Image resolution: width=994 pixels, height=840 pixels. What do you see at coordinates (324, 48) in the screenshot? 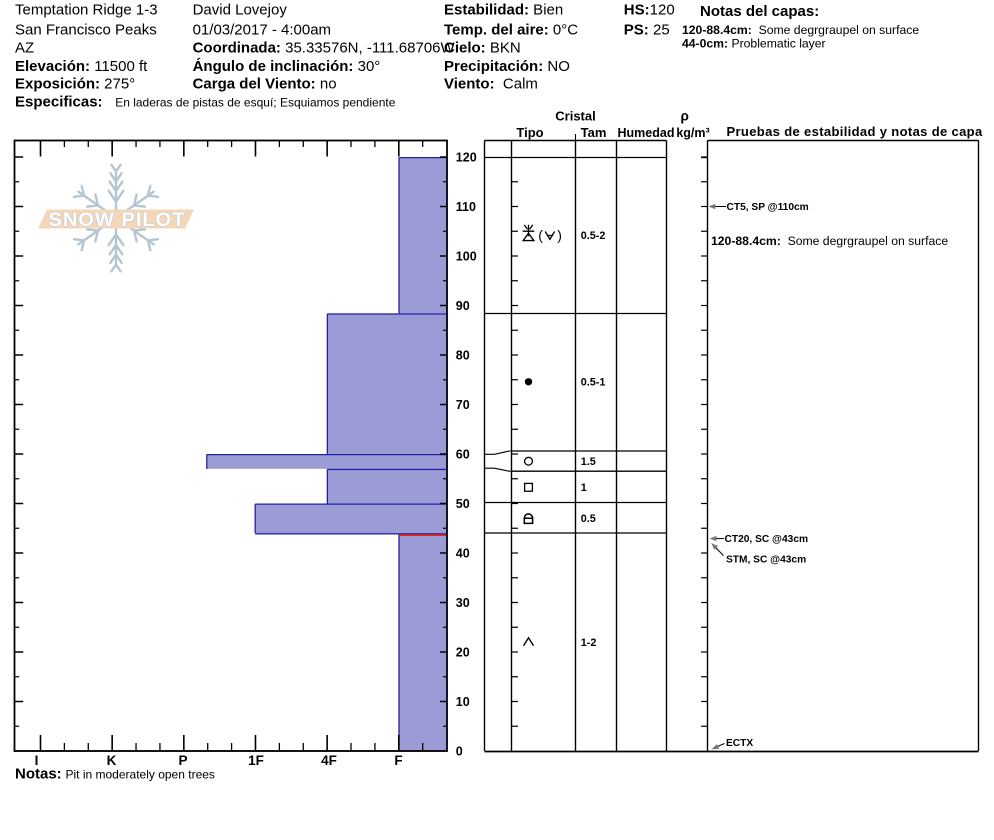
I see `svg-text:Coordinada: 35.33576N, -111.68: Coordinada: 35.33576N, -111.68706W` at bounding box center [324, 48].